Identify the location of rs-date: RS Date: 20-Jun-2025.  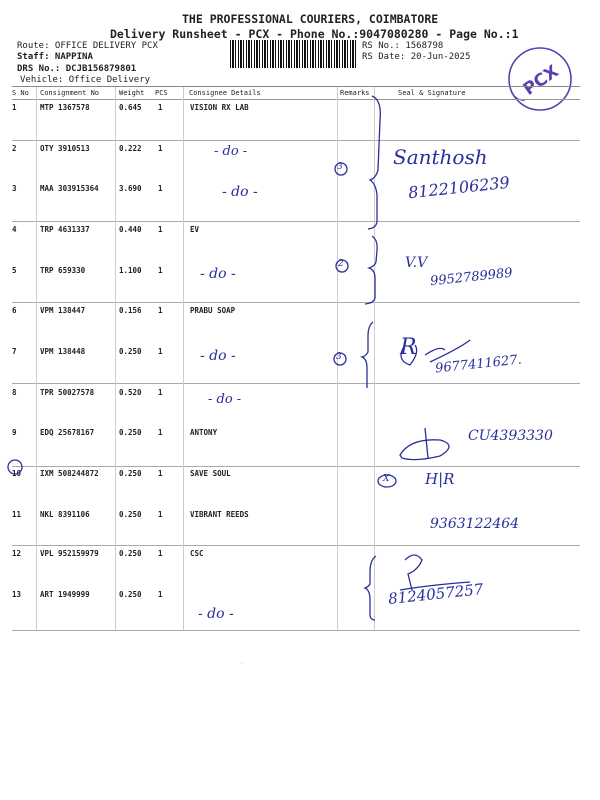
(416, 57).